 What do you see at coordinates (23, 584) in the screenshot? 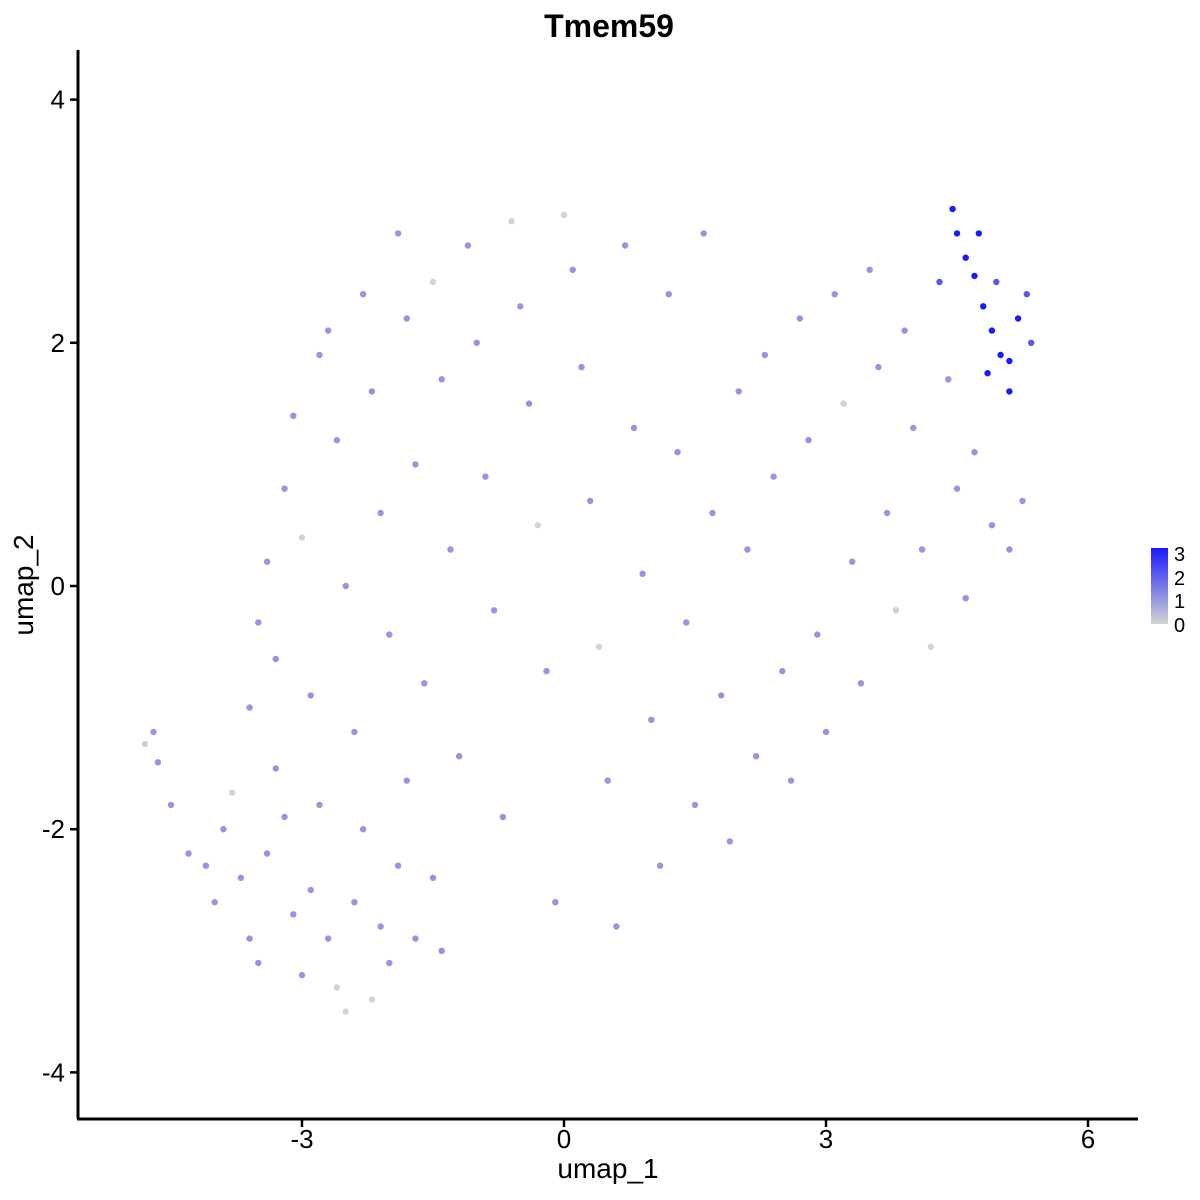
I see `y-axis-title: umap_2` at bounding box center [23, 584].